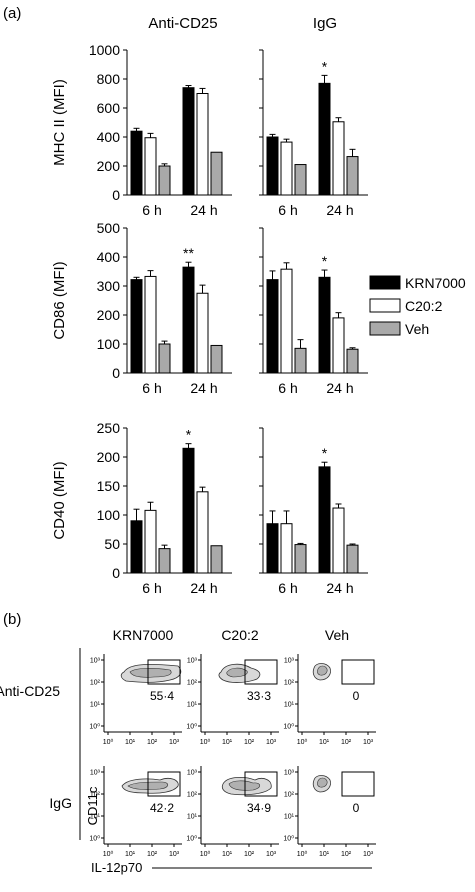  I want to click on significance-mark: **, so click(188, 253).